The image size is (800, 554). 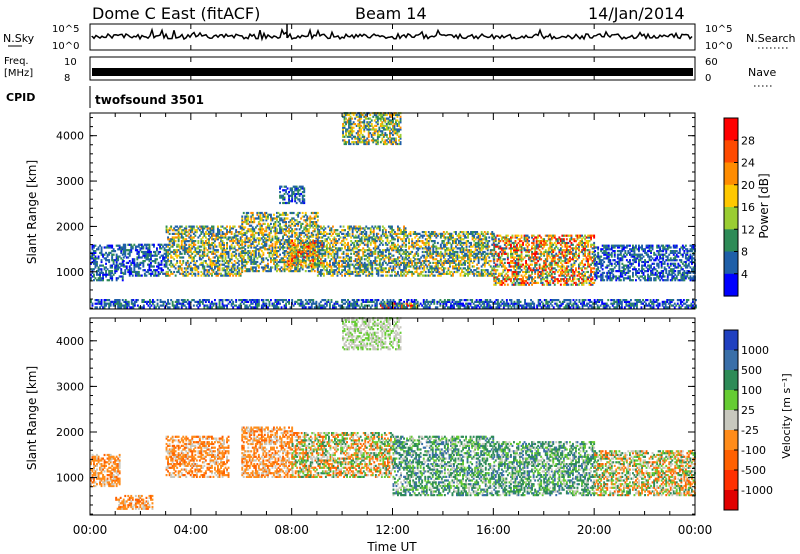 I want to click on nsky-label: N.Sky, so click(x=19, y=38).